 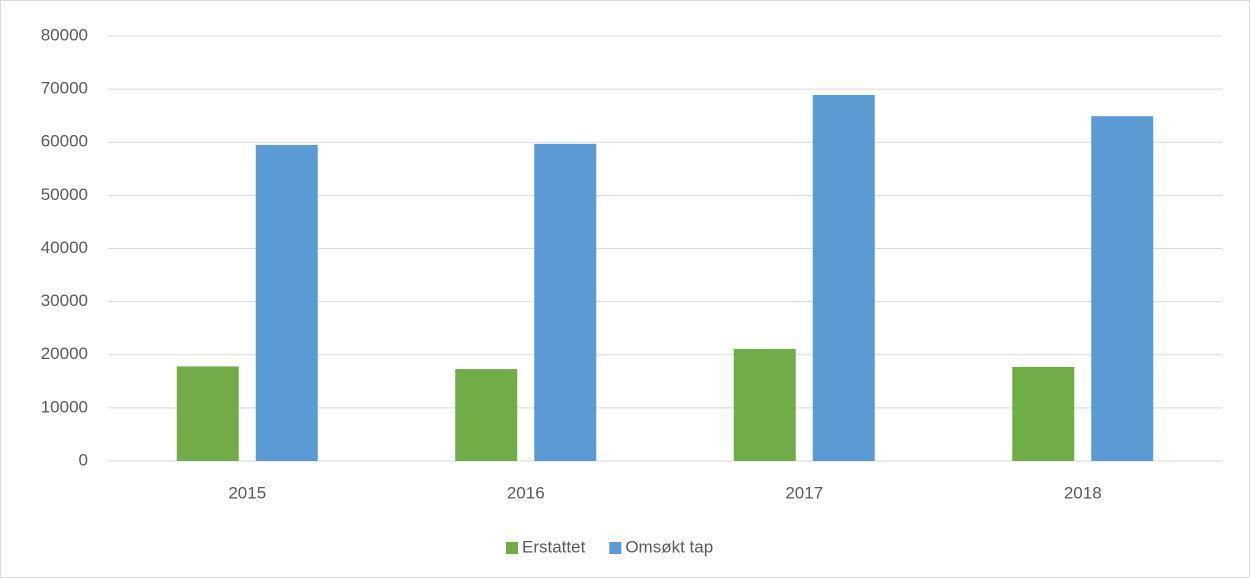 What do you see at coordinates (64, 88) in the screenshot?
I see `y-tick-label: 70000` at bounding box center [64, 88].